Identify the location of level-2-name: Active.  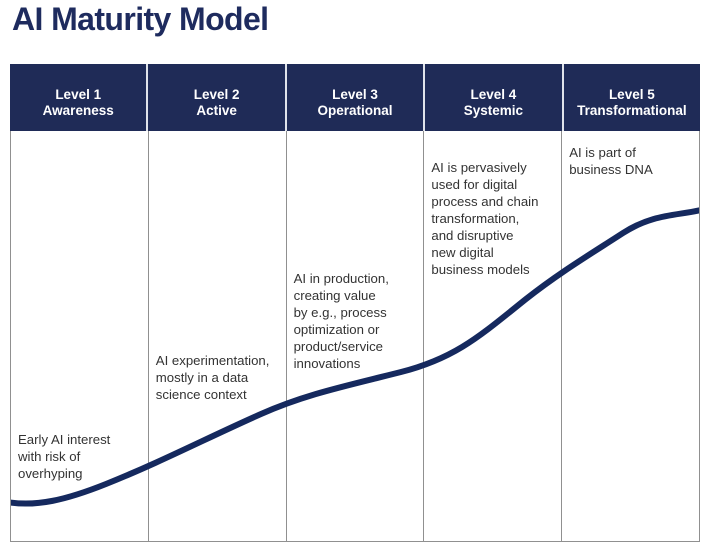
(216, 110).